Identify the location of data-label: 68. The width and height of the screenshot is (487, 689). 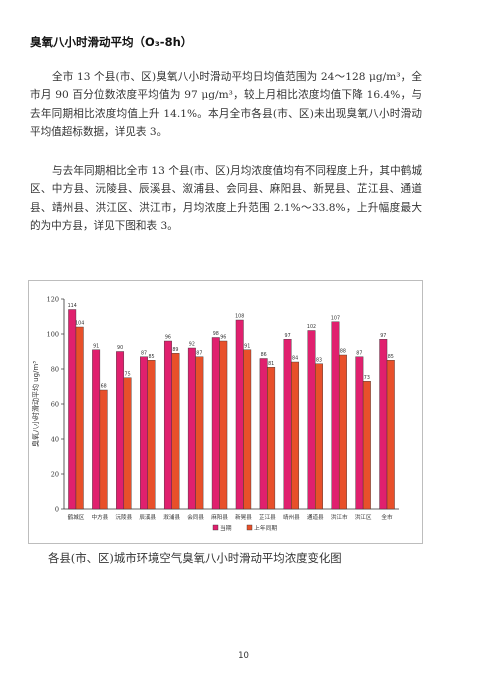
(104, 387).